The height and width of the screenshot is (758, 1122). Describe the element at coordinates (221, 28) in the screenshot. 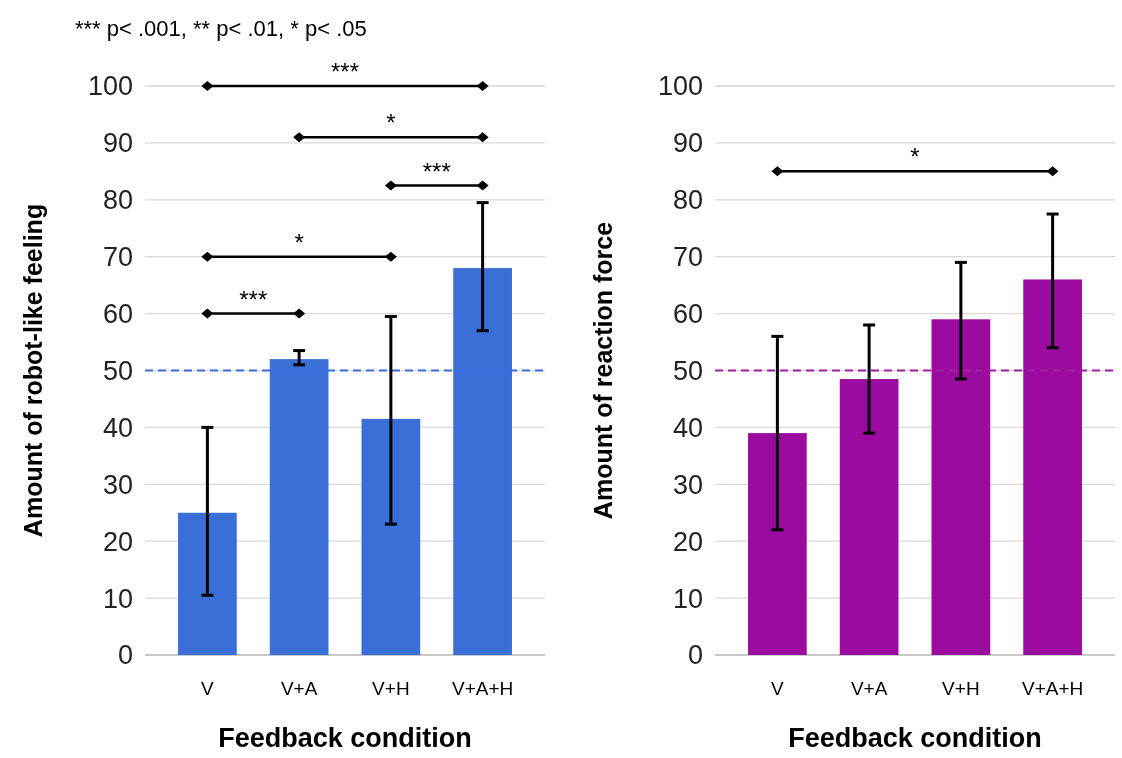

I see `chart-title: *** p< .001, ** p< .01, * p< .05` at that location.